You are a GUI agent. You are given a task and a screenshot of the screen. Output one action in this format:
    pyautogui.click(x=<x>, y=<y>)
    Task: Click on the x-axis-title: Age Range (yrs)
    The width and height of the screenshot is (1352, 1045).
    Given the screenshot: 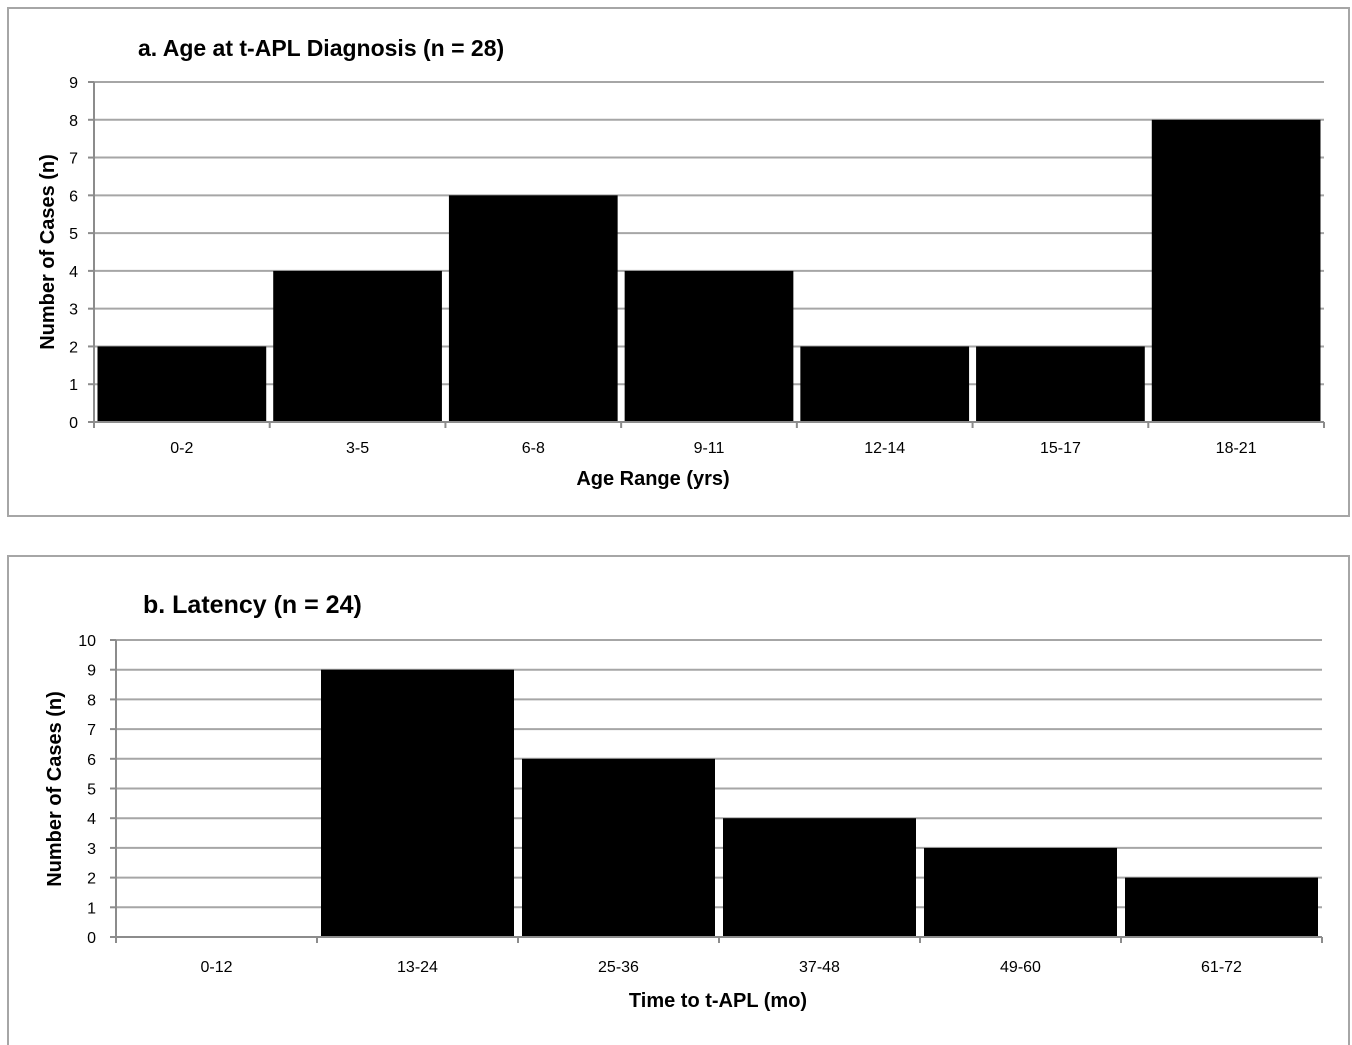 What is the action you would take?
    pyautogui.click(x=652, y=479)
    